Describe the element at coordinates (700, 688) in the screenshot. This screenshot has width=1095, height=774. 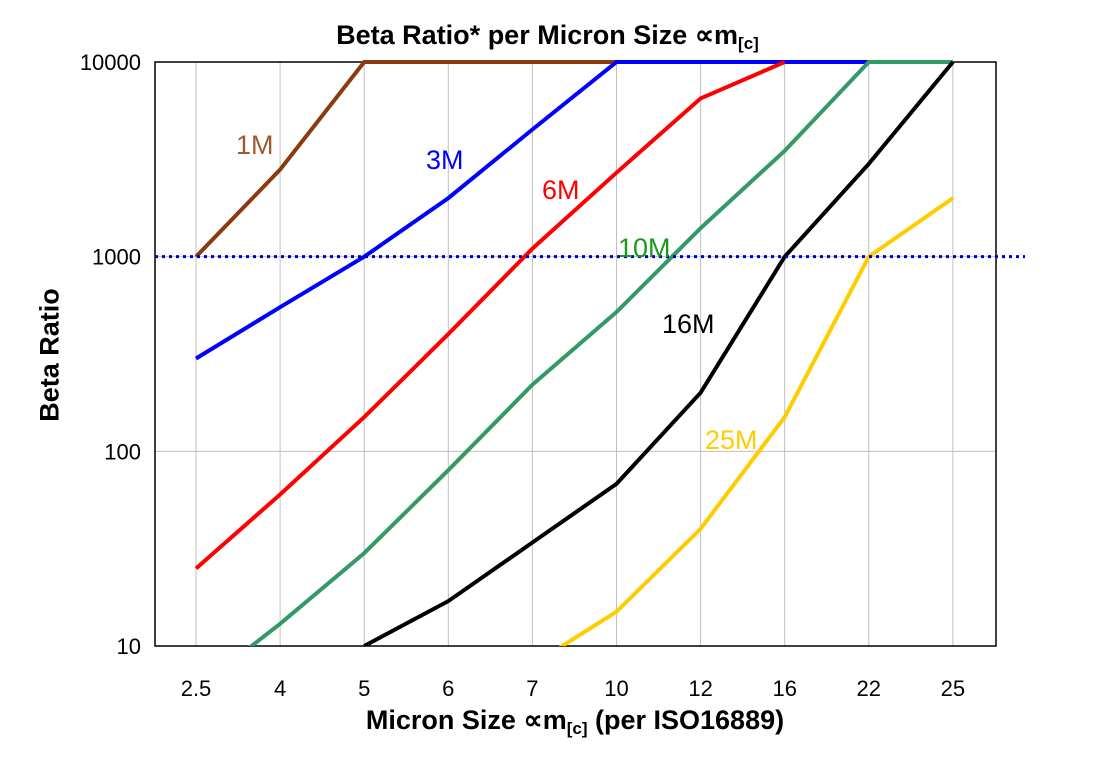
I see `x-tick-label: 12` at that location.